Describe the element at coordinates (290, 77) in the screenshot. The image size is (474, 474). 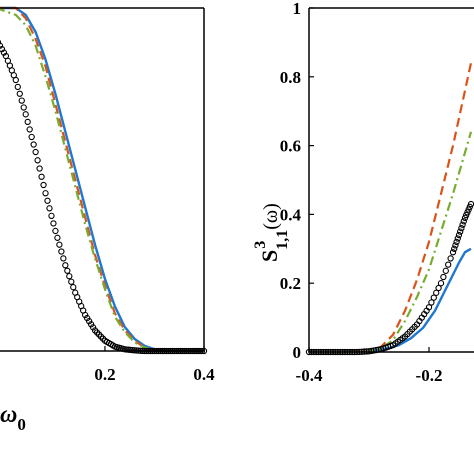
I see `right-y-tick-label: 0.8` at that location.